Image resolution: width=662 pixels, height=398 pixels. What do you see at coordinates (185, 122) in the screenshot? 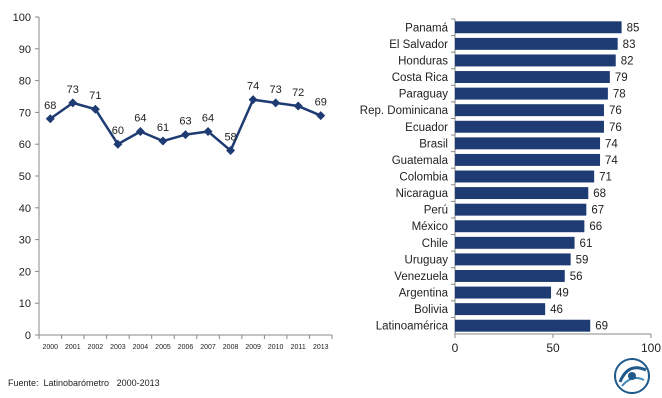
I see `line-data-label: 63` at bounding box center [185, 122].